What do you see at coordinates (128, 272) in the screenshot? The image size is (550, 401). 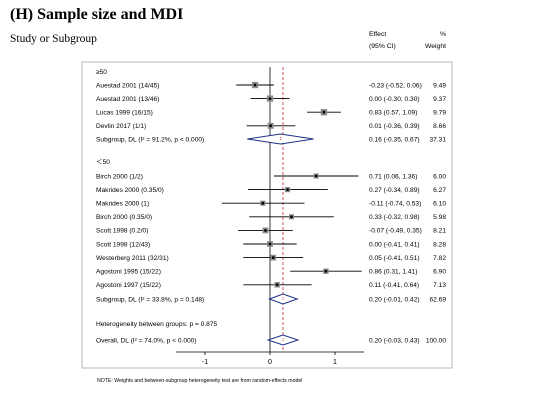 I see `study-label: Agostoni 1995 (15/22)` at bounding box center [128, 272].